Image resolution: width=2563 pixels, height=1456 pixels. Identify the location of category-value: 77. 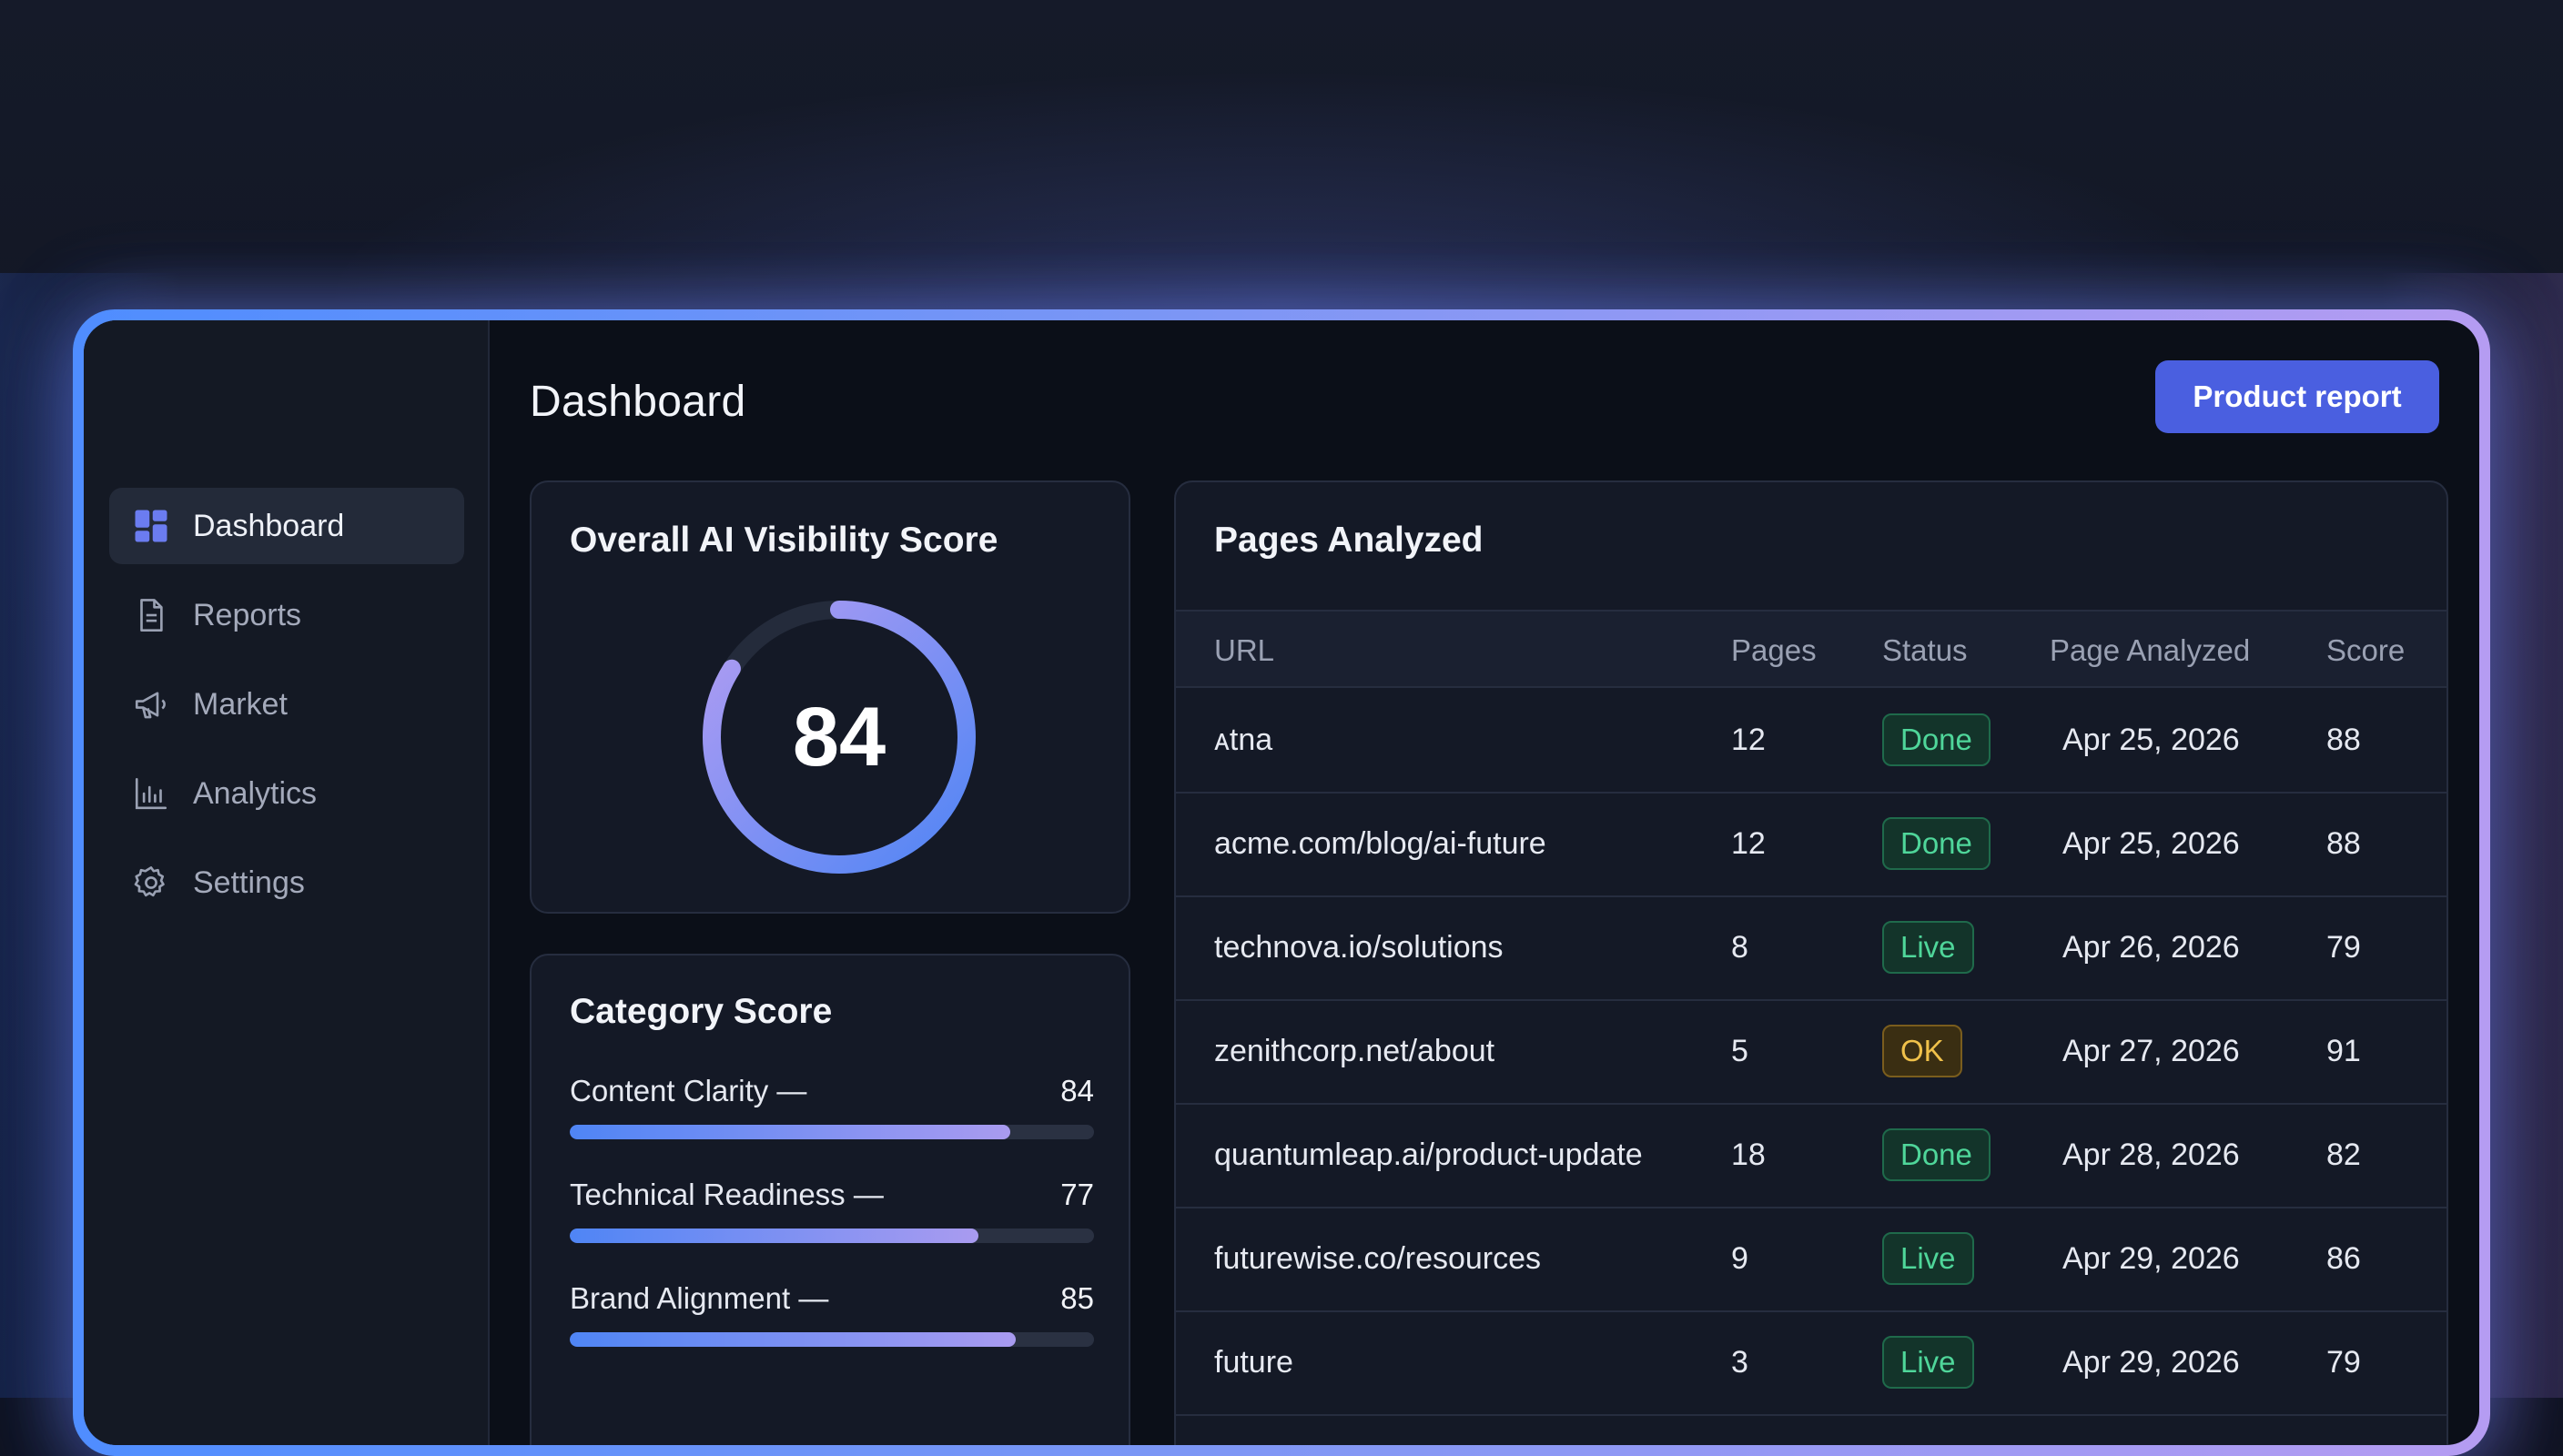
(1077, 1194).